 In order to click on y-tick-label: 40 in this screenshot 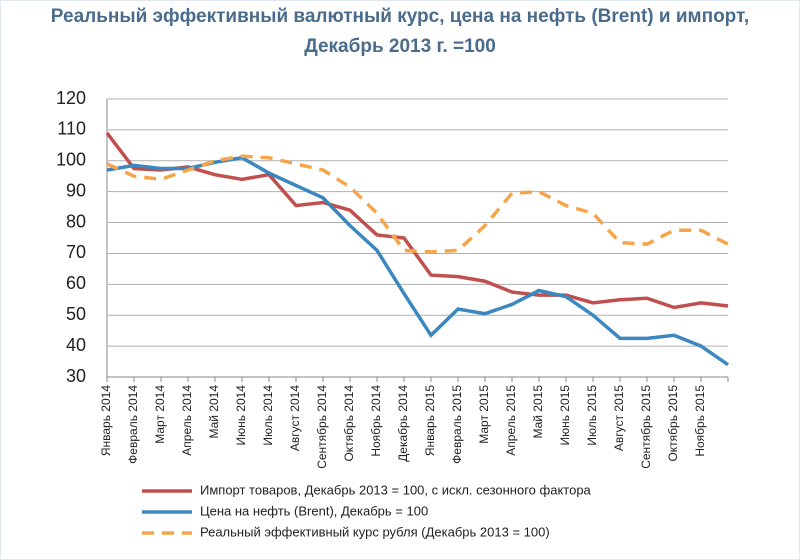, I will do `click(76, 345)`.